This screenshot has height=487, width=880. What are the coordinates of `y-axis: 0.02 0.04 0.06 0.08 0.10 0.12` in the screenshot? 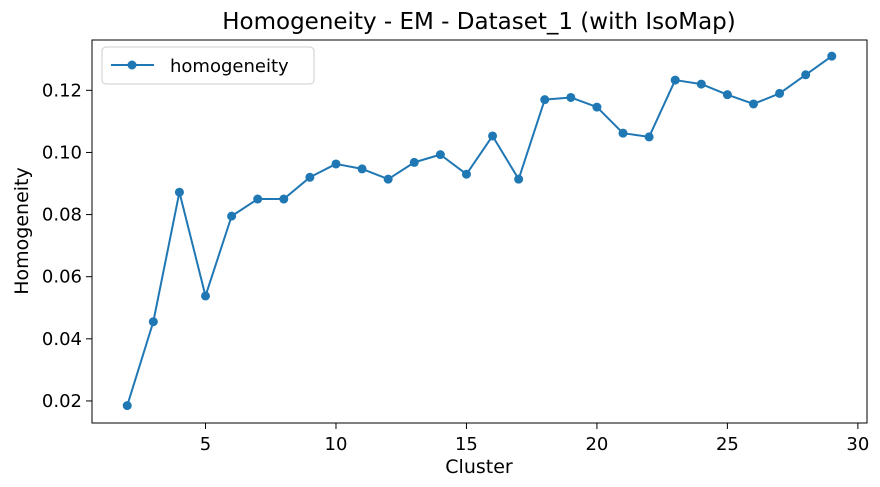 It's located at (67, 246).